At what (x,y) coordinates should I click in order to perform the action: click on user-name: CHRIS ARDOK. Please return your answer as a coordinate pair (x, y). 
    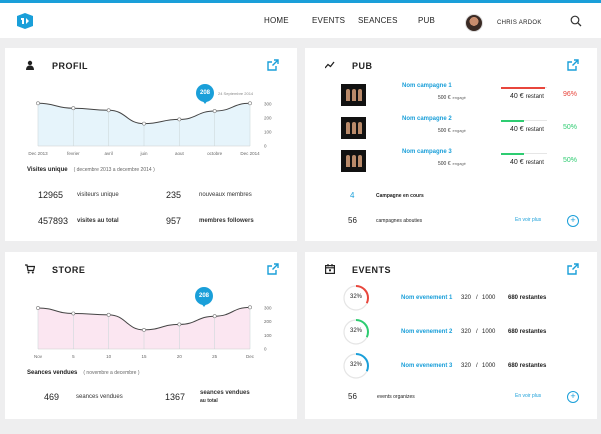
    Looking at the image, I should click on (519, 23).